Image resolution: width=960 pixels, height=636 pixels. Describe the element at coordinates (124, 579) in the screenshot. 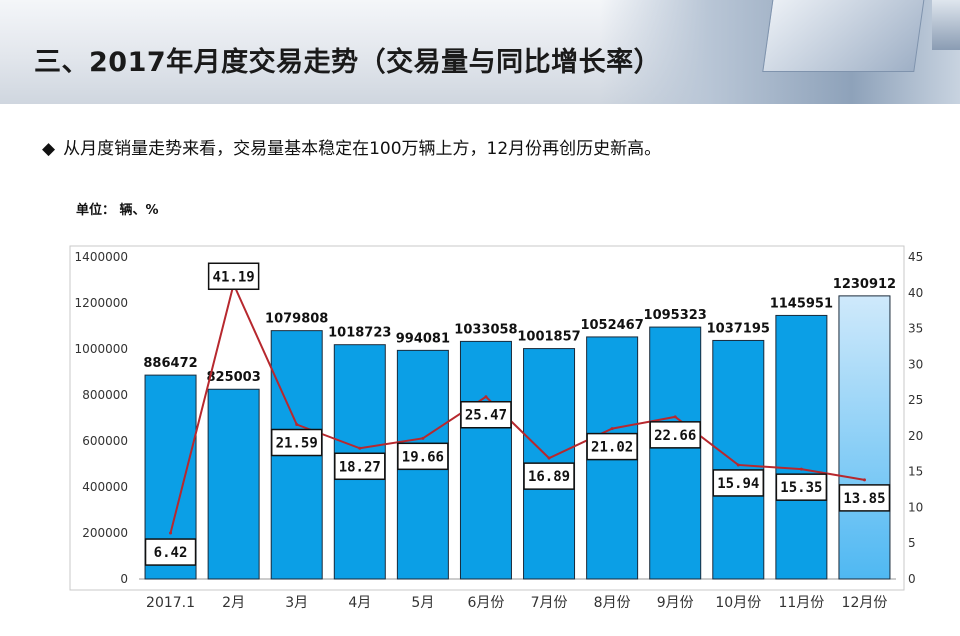

I see `left-axis-tick-label: 0` at that location.